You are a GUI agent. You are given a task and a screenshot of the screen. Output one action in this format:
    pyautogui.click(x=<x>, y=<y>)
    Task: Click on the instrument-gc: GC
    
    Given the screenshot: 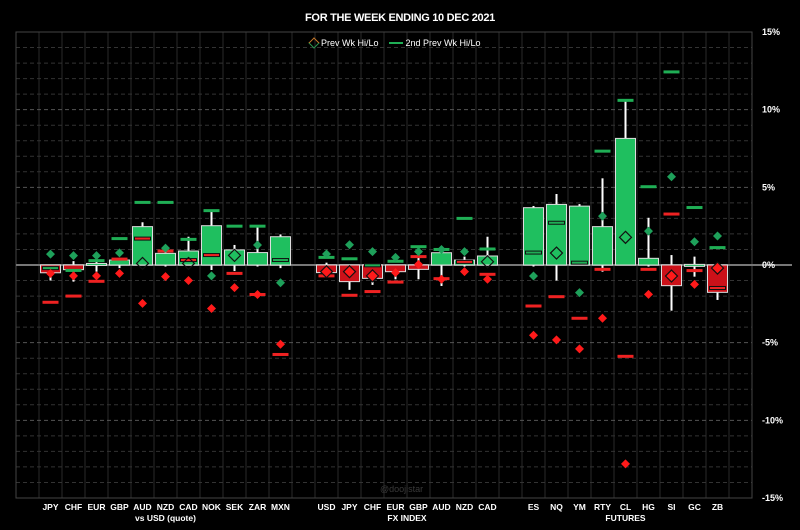 What is the action you would take?
    pyautogui.click(x=694, y=359)
    